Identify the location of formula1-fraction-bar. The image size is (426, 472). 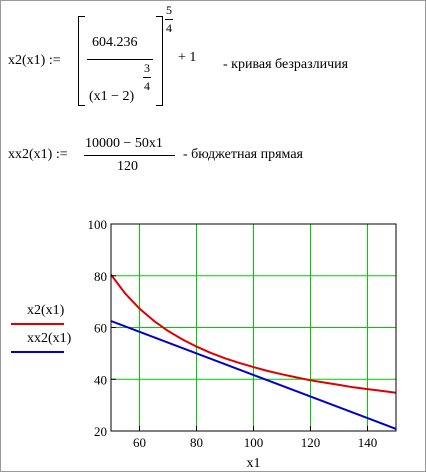
(120, 59).